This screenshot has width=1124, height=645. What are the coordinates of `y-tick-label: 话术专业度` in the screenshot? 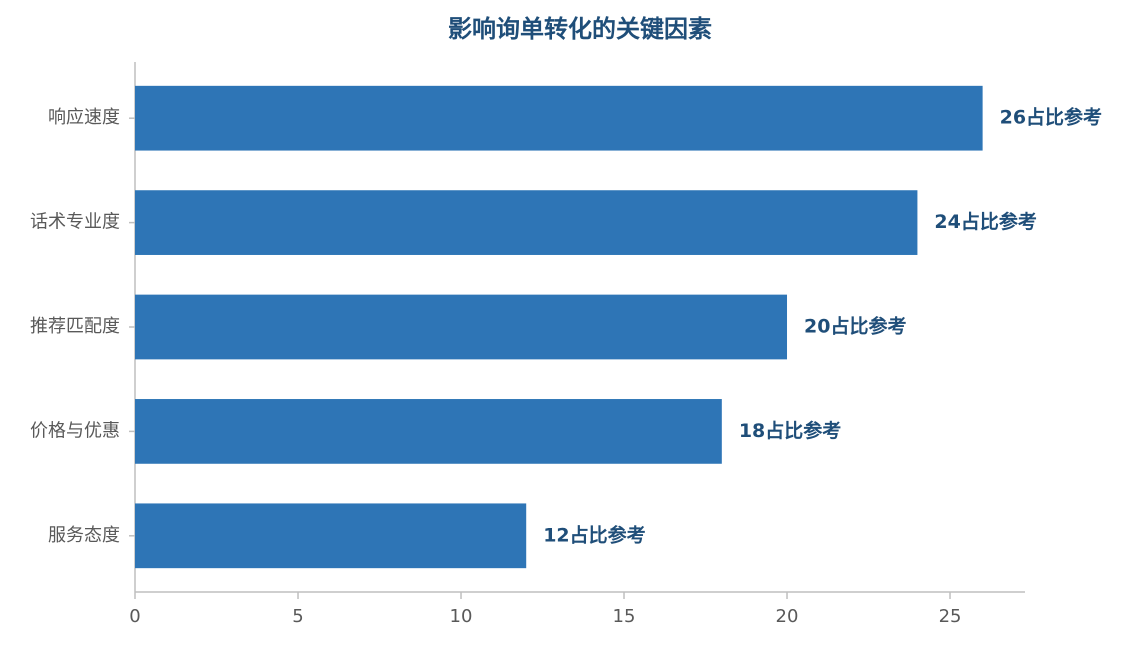 It's located at (75, 222).